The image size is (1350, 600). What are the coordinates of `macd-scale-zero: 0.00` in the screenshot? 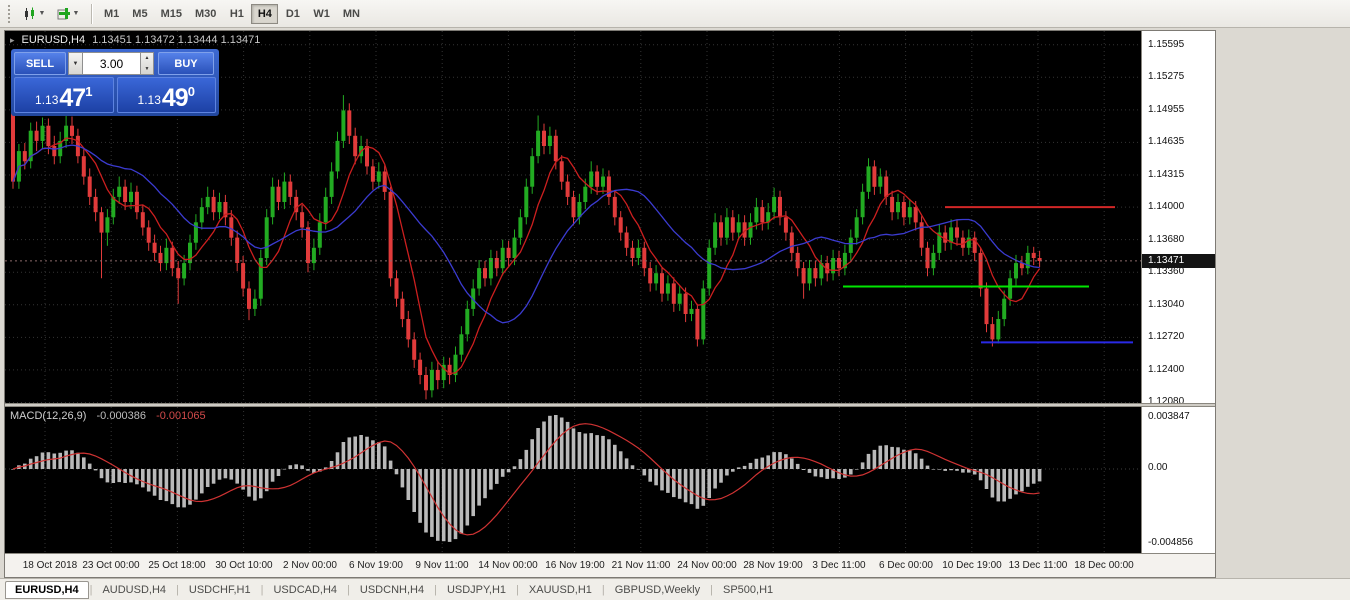 It's located at (1158, 467).